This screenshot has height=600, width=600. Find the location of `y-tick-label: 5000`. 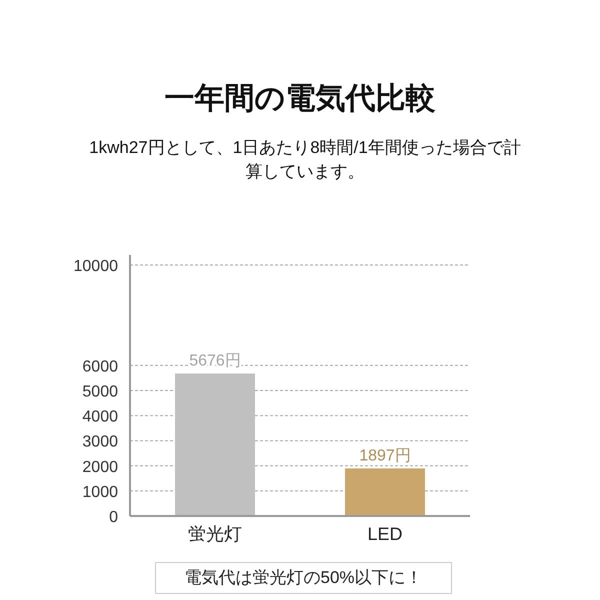

y-tick-label: 5000 is located at coordinates (100, 392).